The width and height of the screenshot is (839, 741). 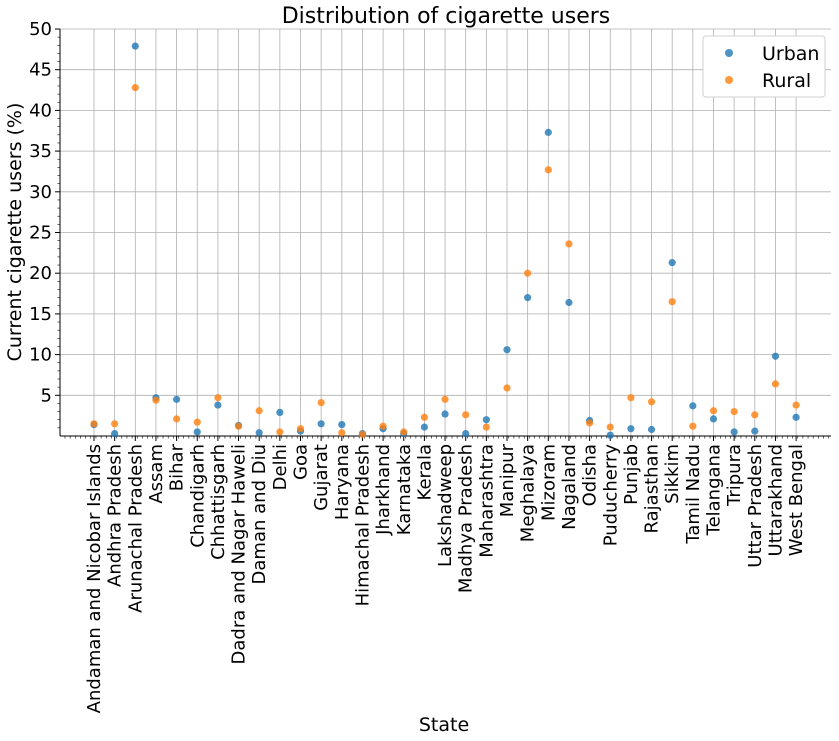 What do you see at coordinates (40, 355) in the screenshot?
I see `y-tick-label: 10` at bounding box center [40, 355].